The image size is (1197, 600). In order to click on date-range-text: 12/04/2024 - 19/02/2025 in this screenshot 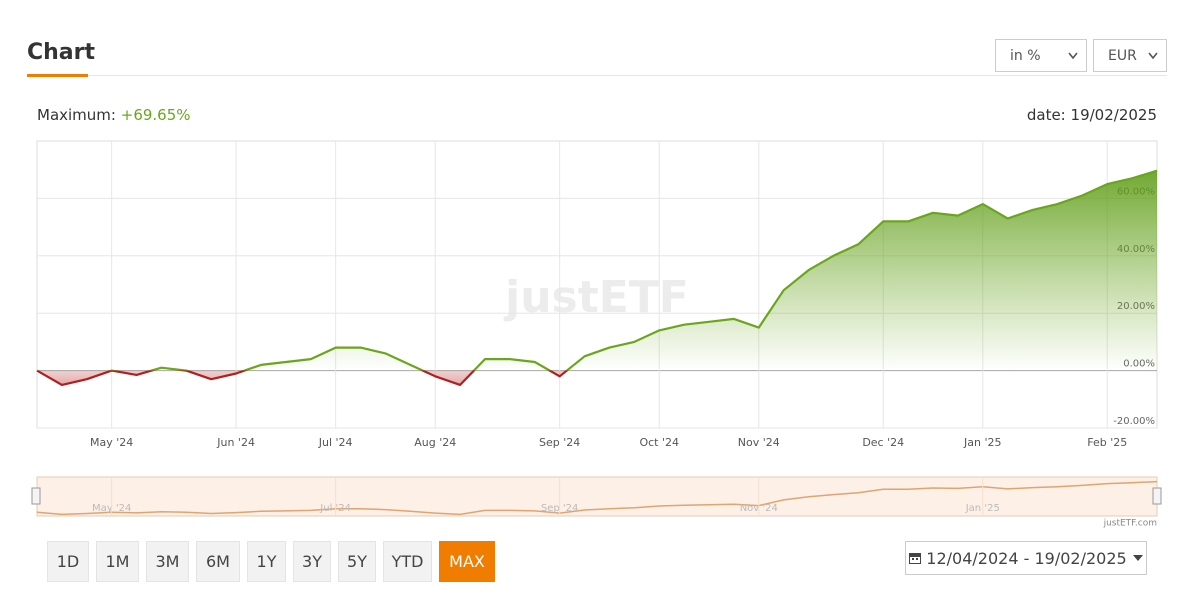, I will do `click(1026, 558)`.